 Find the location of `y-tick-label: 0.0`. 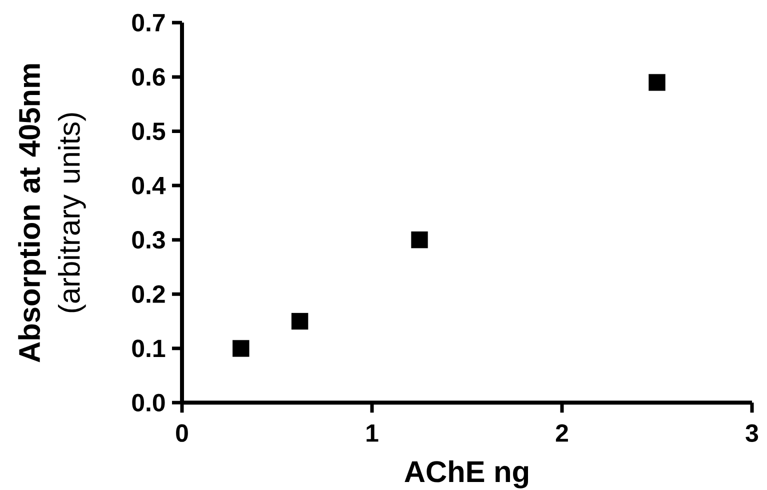

y-tick-label: 0.0 is located at coordinates (148, 403).